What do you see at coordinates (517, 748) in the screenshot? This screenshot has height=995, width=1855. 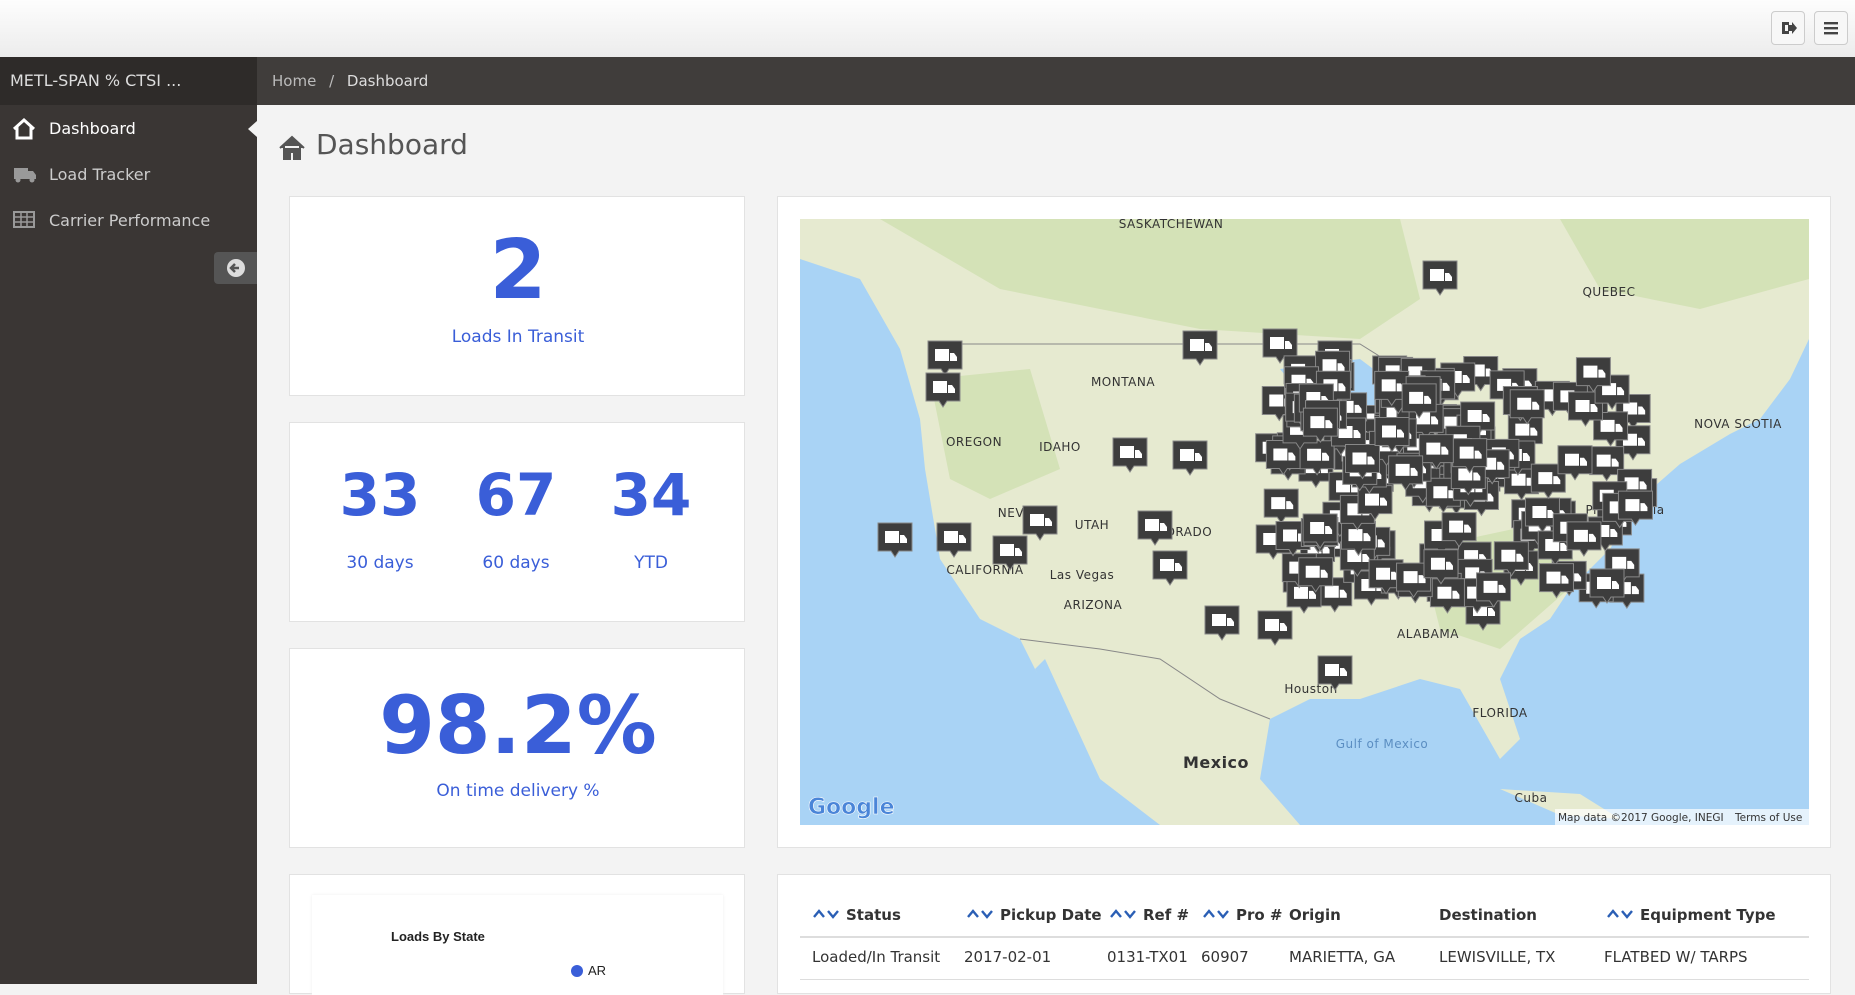 I see `stat-card: 98.2% On time delivery %` at bounding box center [517, 748].